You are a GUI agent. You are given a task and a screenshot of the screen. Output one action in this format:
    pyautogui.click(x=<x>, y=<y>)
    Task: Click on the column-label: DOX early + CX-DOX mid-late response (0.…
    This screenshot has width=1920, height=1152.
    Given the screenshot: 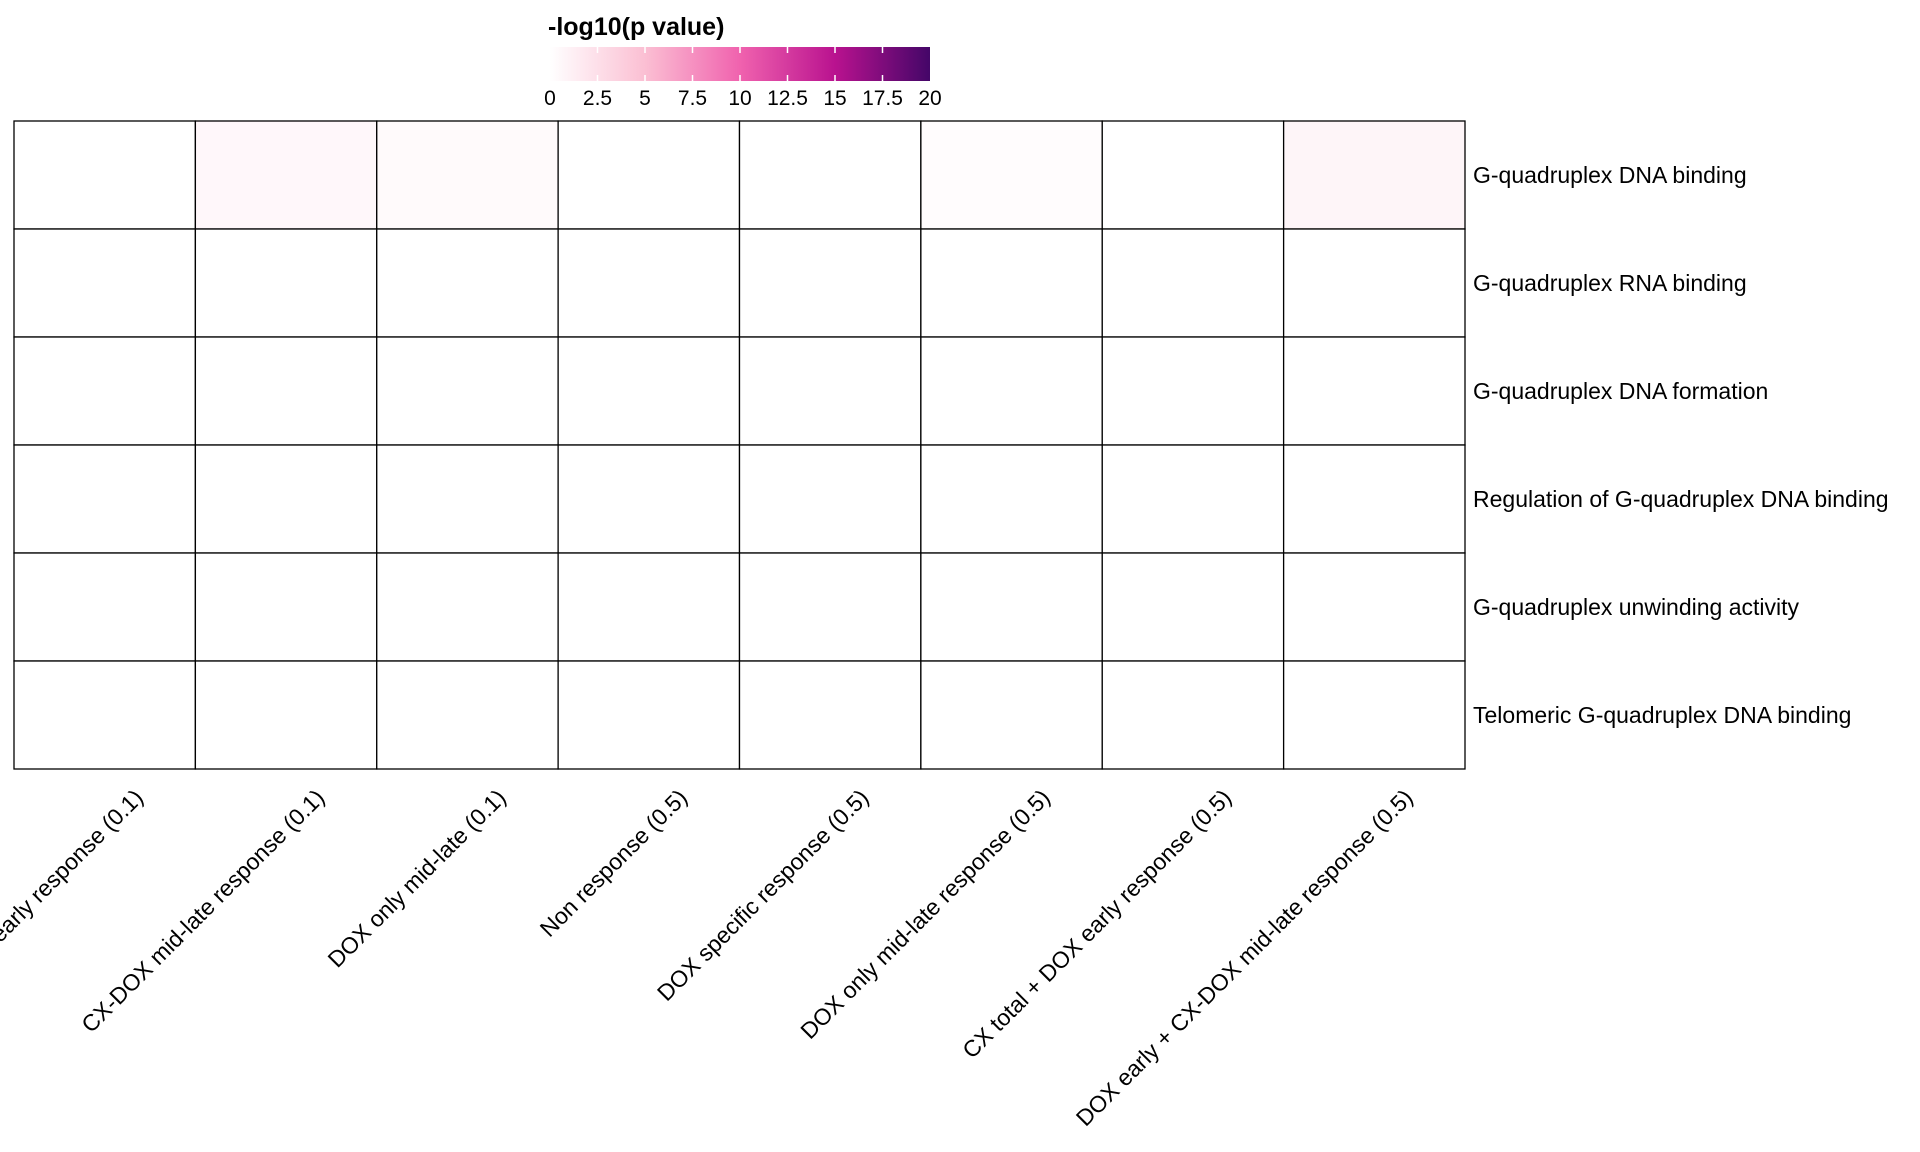 What is the action you would take?
    pyautogui.click(x=1244, y=957)
    